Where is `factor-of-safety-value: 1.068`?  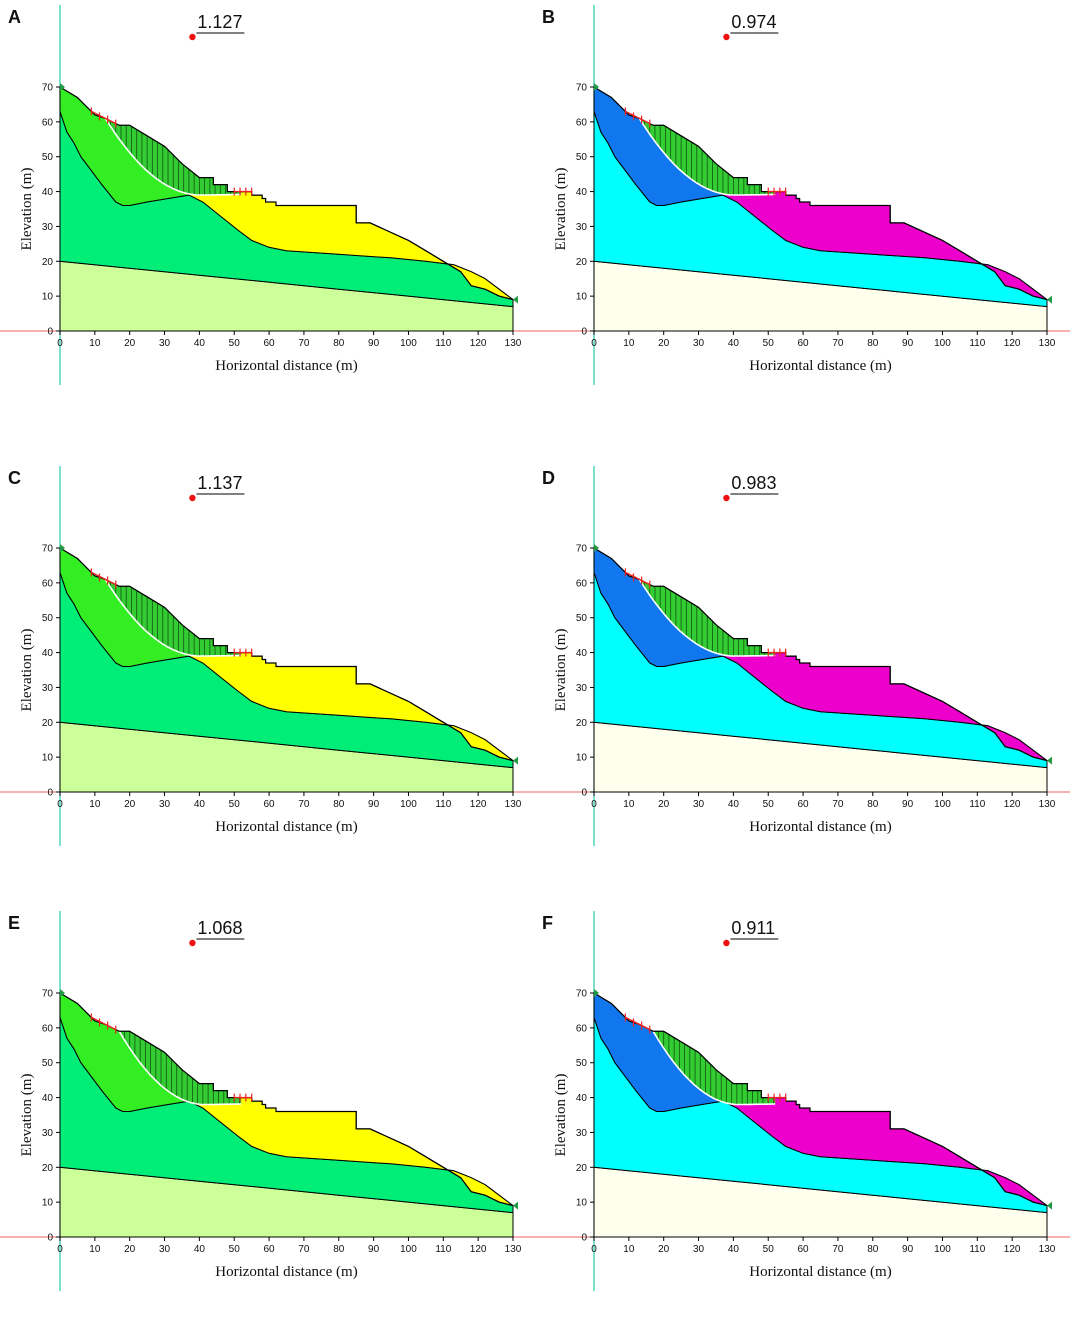
factor-of-safety-value: 1.068 is located at coordinates (219, 928).